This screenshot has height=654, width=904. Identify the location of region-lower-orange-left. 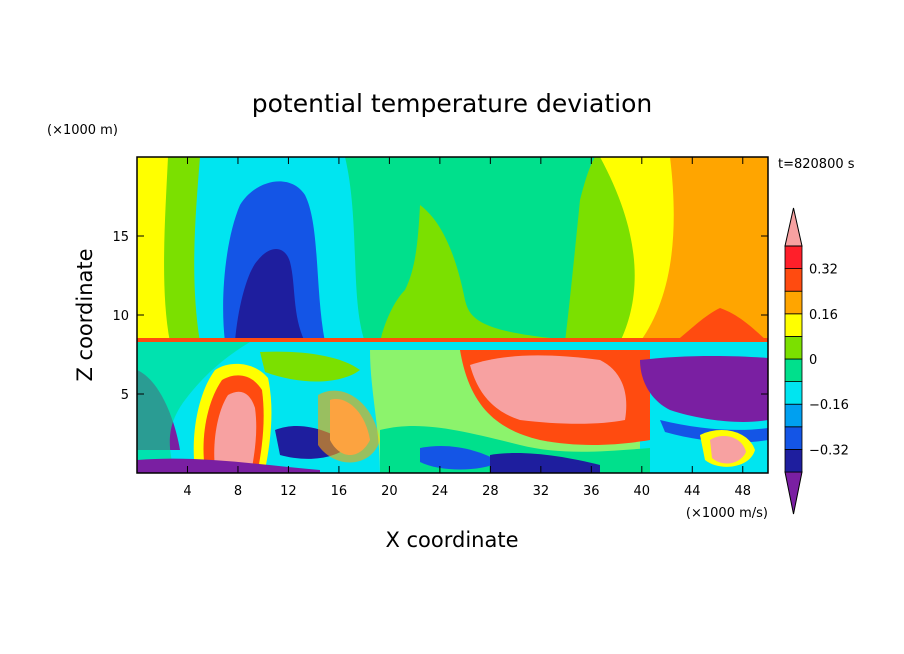
(349, 426).